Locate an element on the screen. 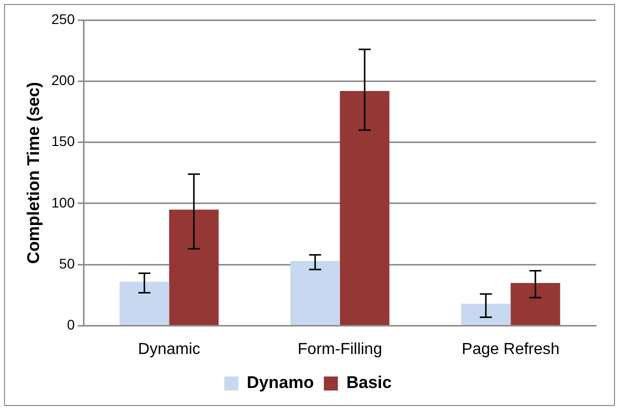  y-tick-label: 100 is located at coordinates (63, 202).